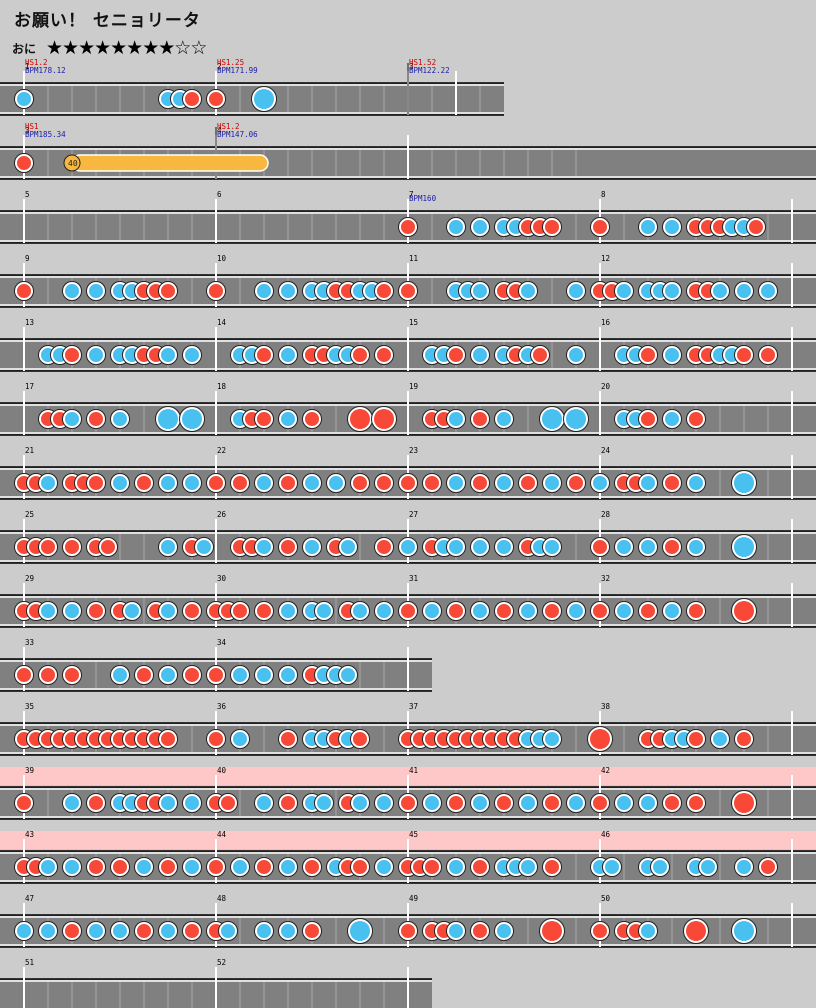 The image size is (816, 1008). What do you see at coordinates (219, 194) in the screenshot?
I see `bar-number: 6` at bounding box center [219, 194].